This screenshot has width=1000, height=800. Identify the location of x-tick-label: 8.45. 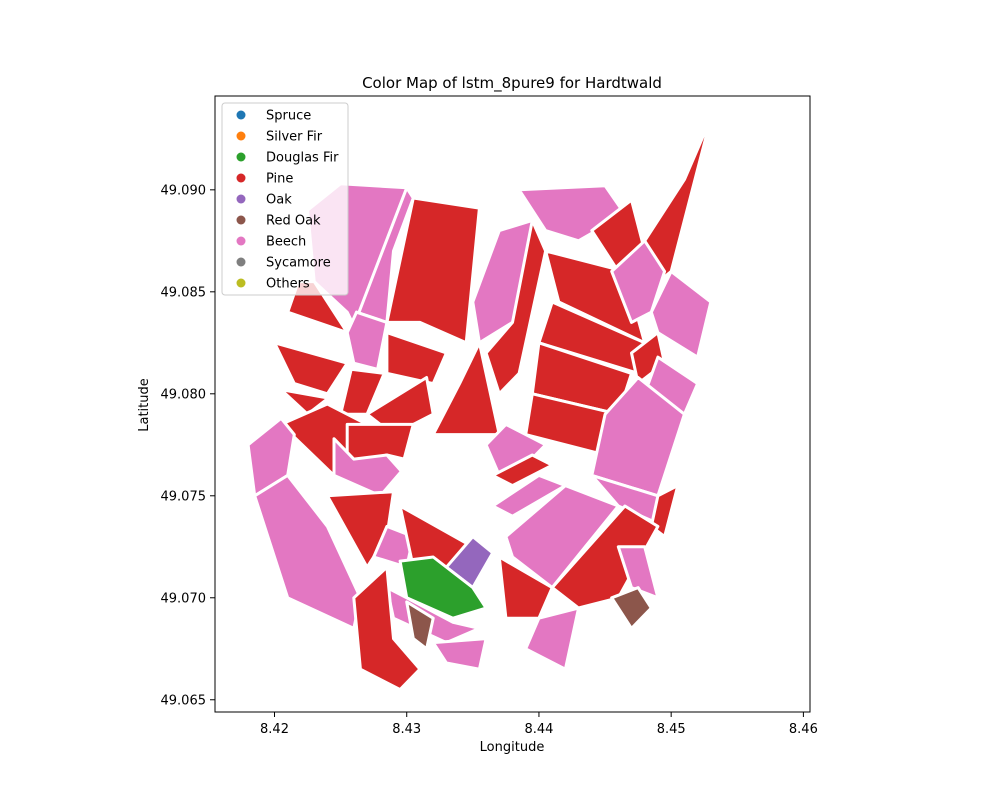
(671, 729).